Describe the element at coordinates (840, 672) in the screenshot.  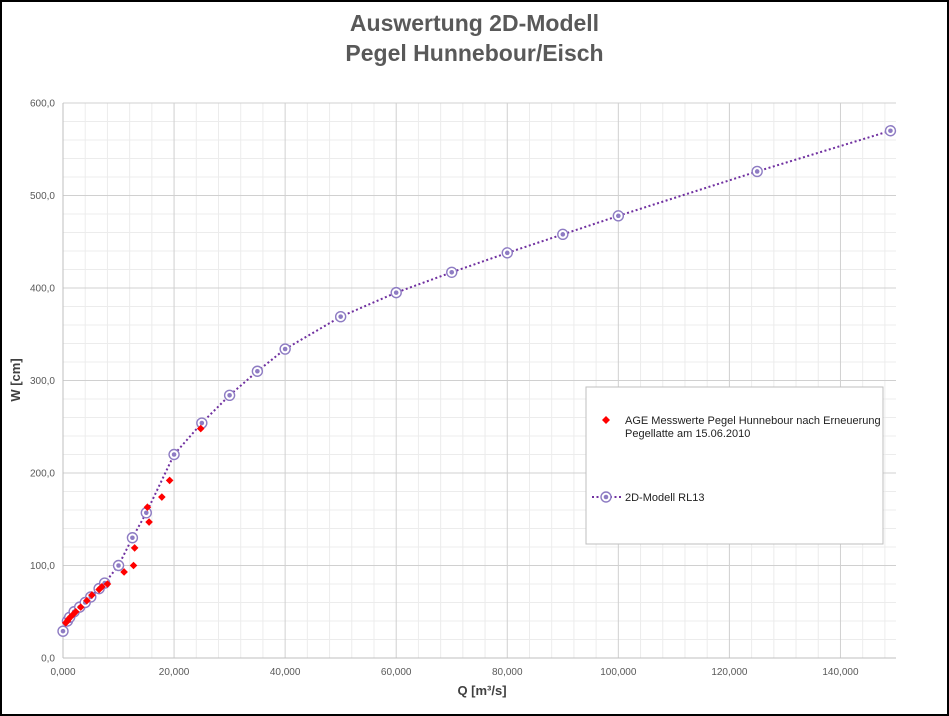
I see `x-tick-label: 140,000` at that location.